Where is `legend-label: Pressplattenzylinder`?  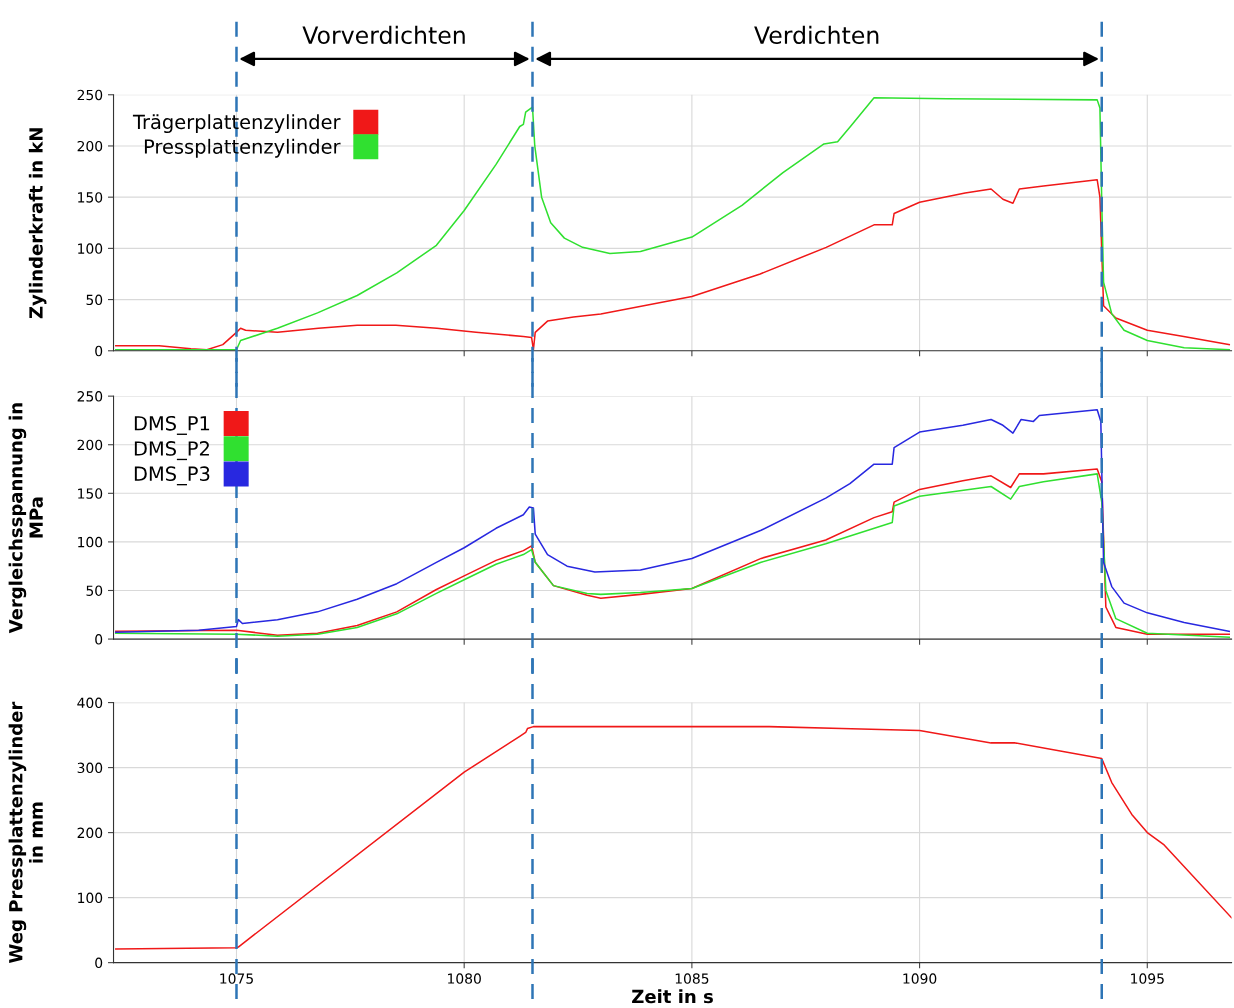
legend-label: Pressplattenzylinder is located at coordinates (242, 148).